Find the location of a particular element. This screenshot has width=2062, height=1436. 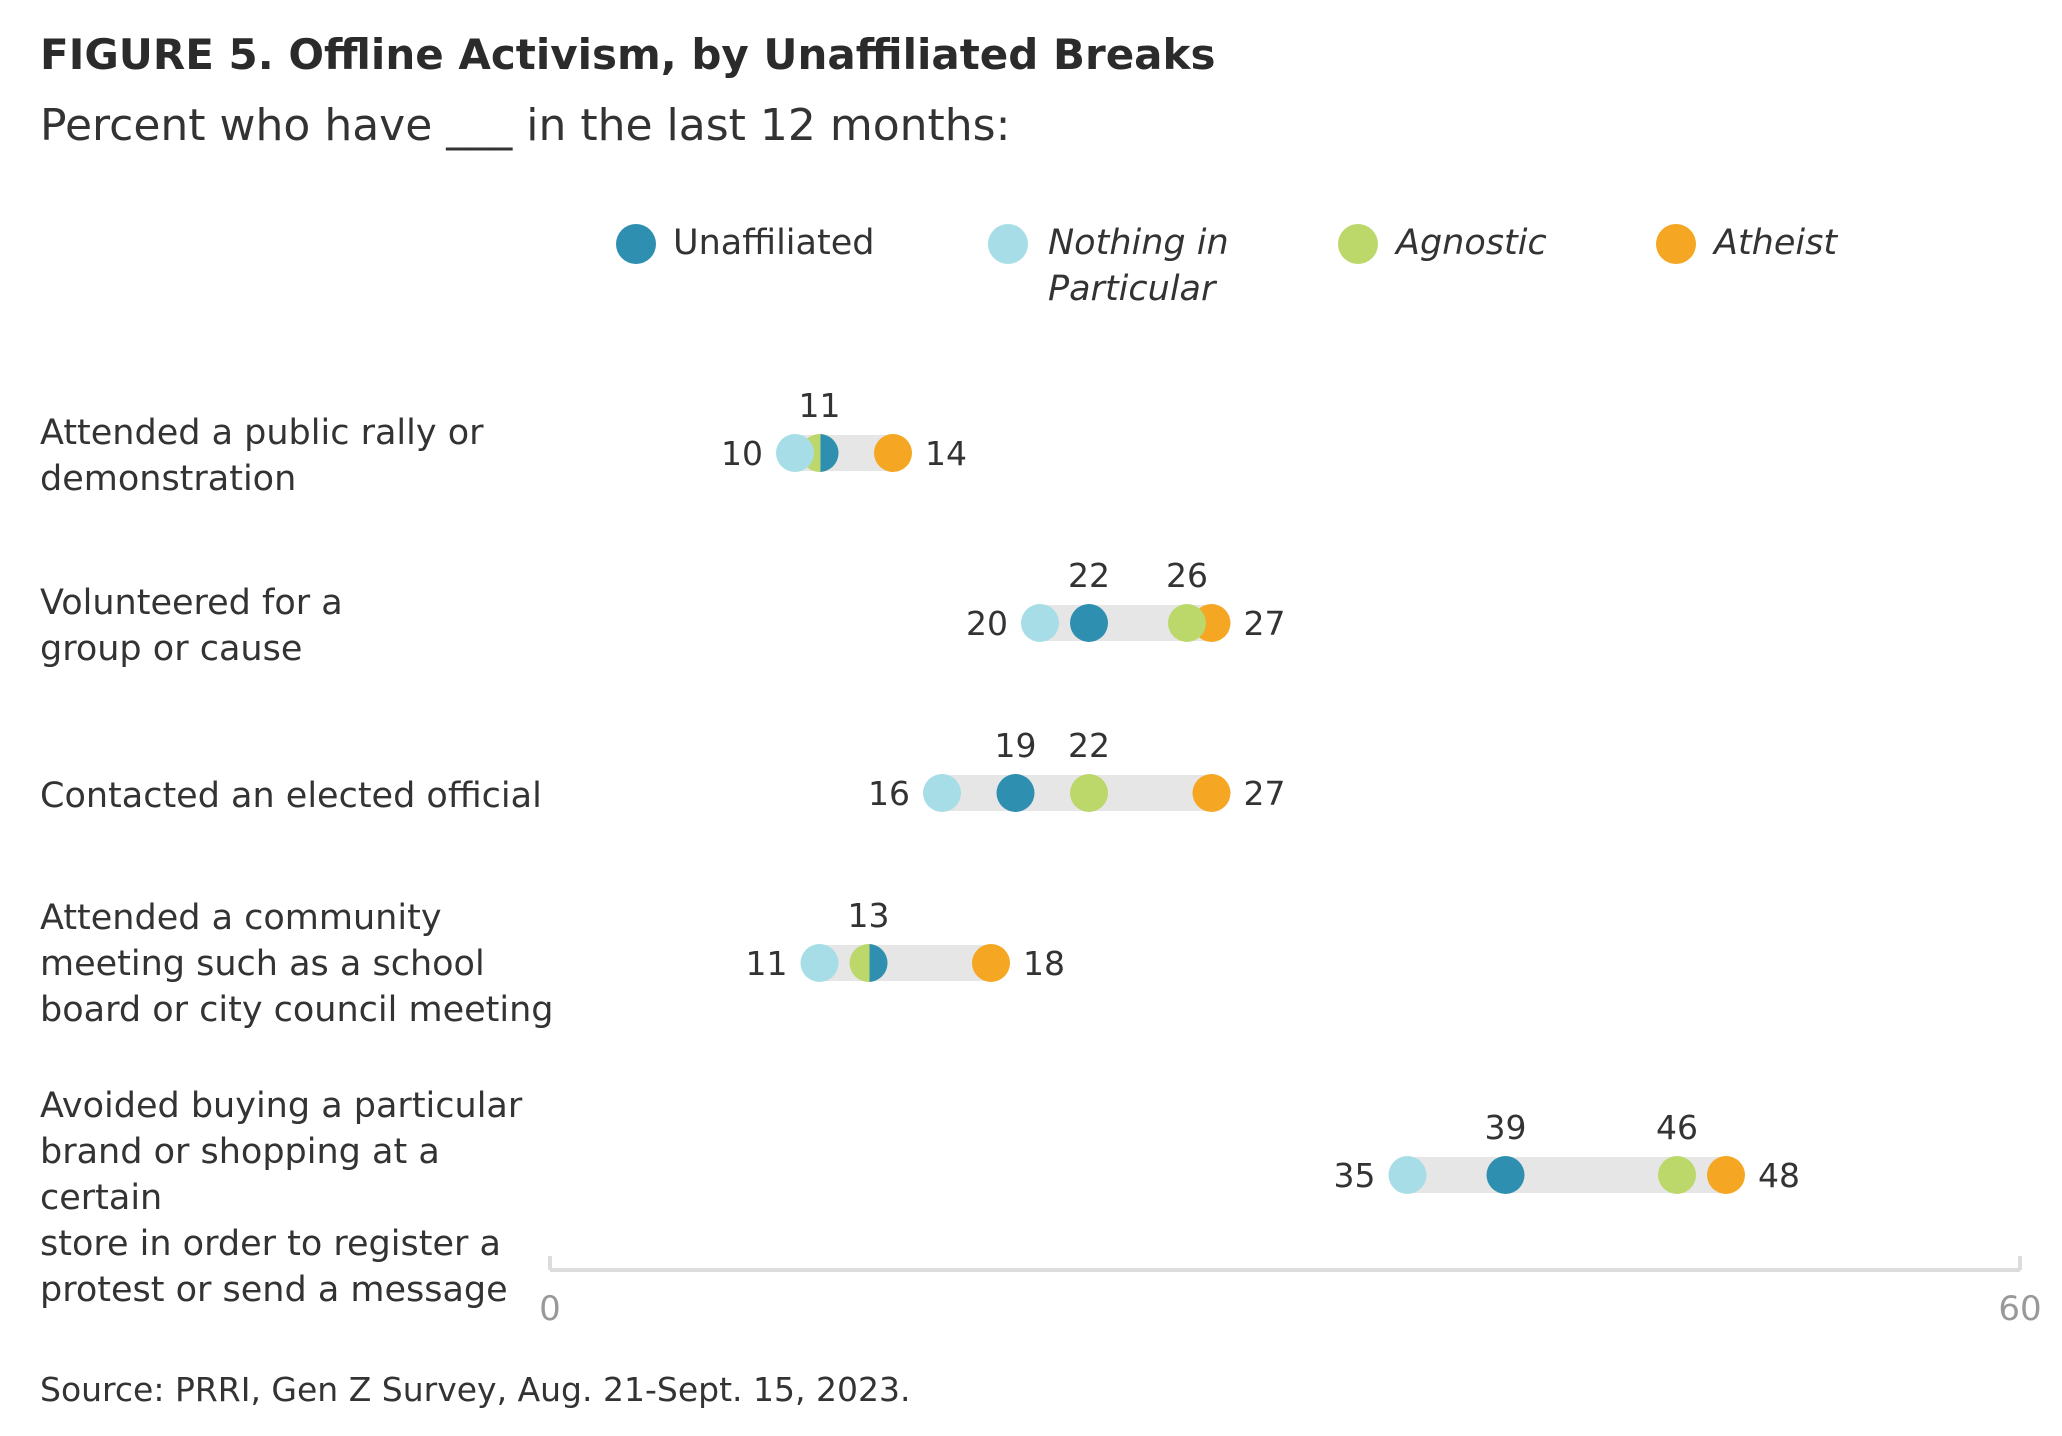

value-label-top: 13 is located at coordinates (869, 915).